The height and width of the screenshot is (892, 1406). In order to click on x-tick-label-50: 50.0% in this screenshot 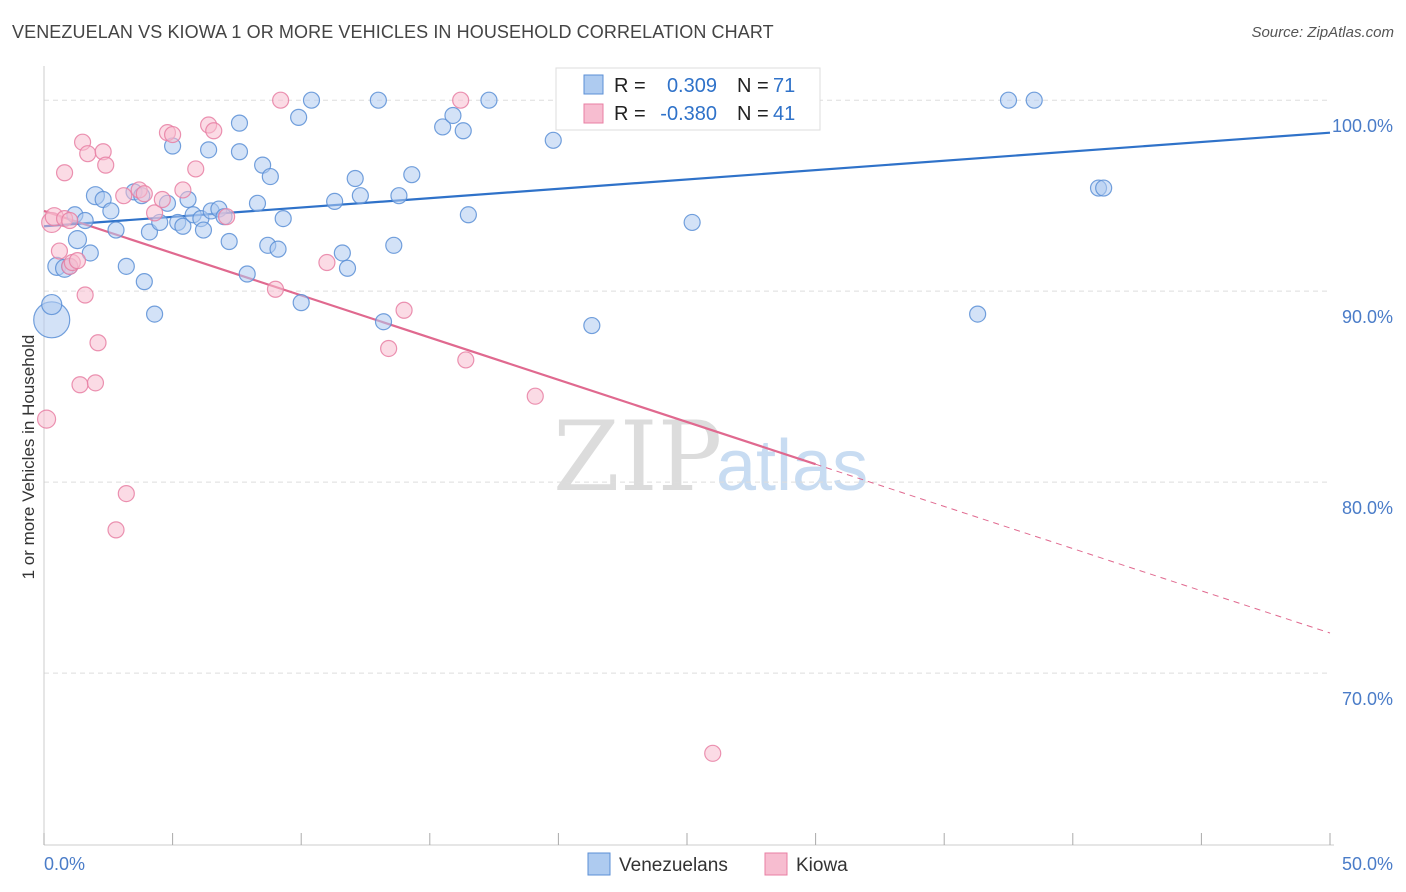, I will do `click(1367, 864)`.